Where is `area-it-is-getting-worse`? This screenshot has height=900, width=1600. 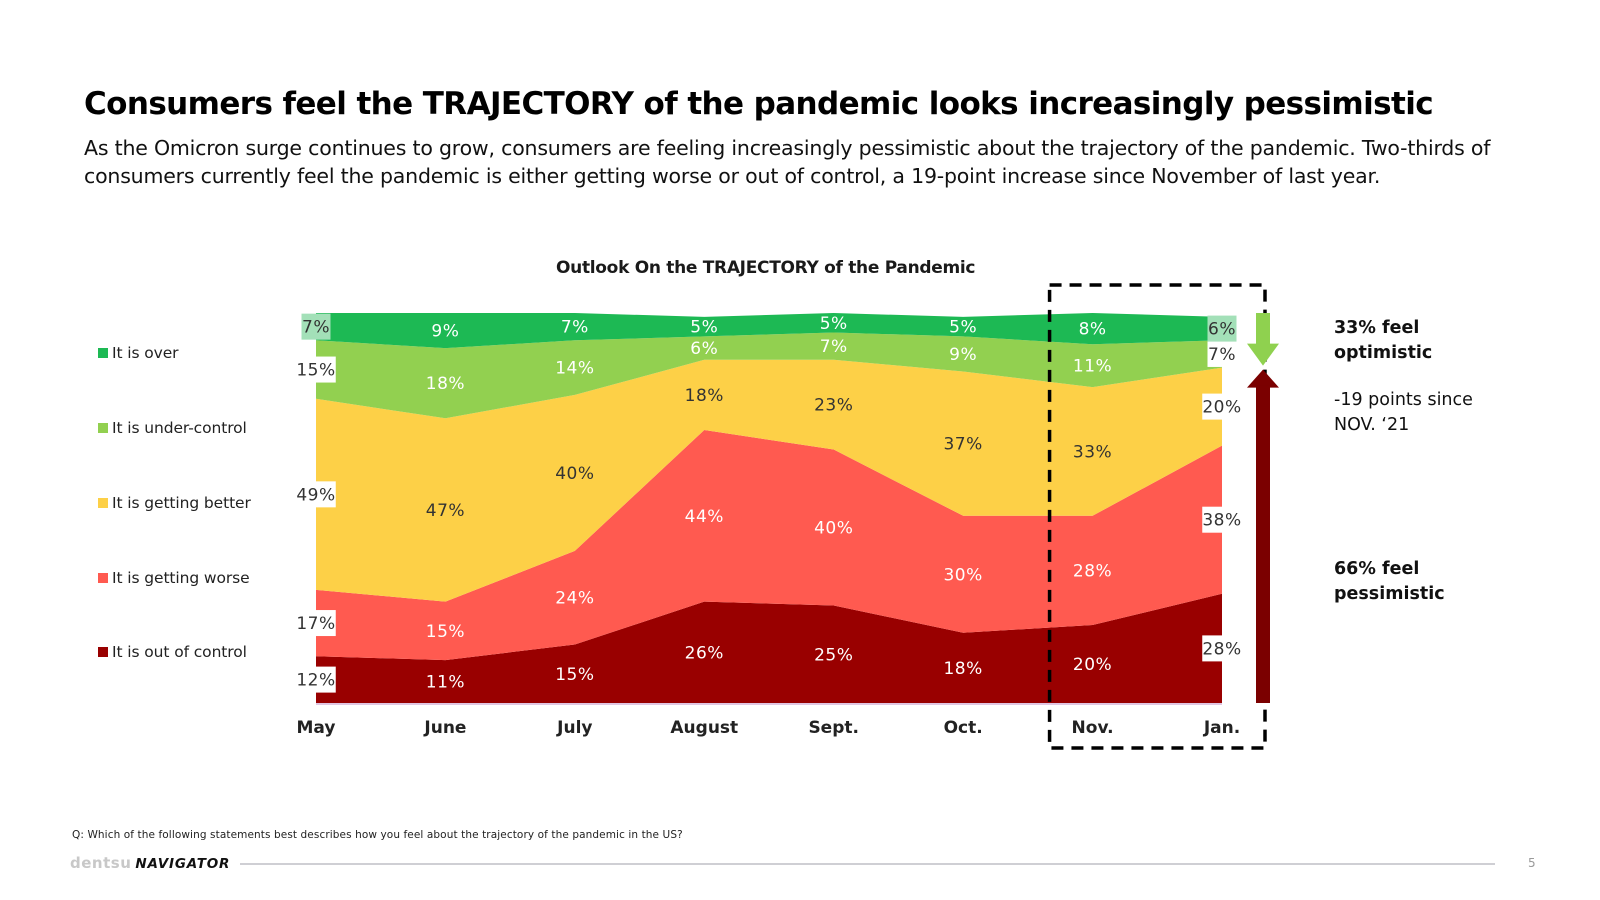 area-it-is-getting-worse is located at coordinates (769, 545).